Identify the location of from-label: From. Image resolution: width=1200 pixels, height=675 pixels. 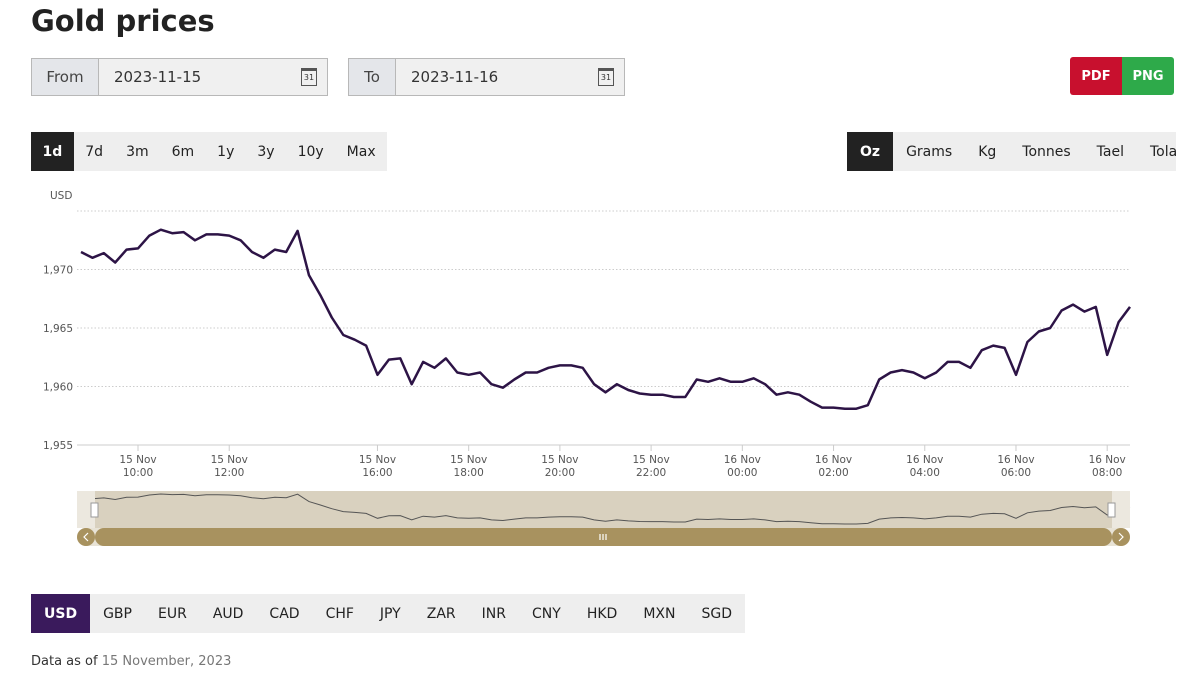
(65, 77).